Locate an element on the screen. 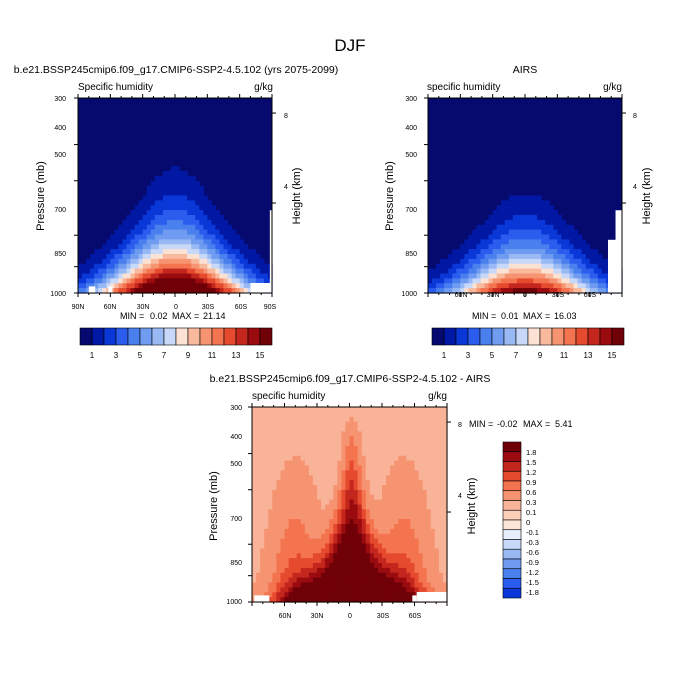  model-max-value: 21.14 is located at coordinates (214, 316).